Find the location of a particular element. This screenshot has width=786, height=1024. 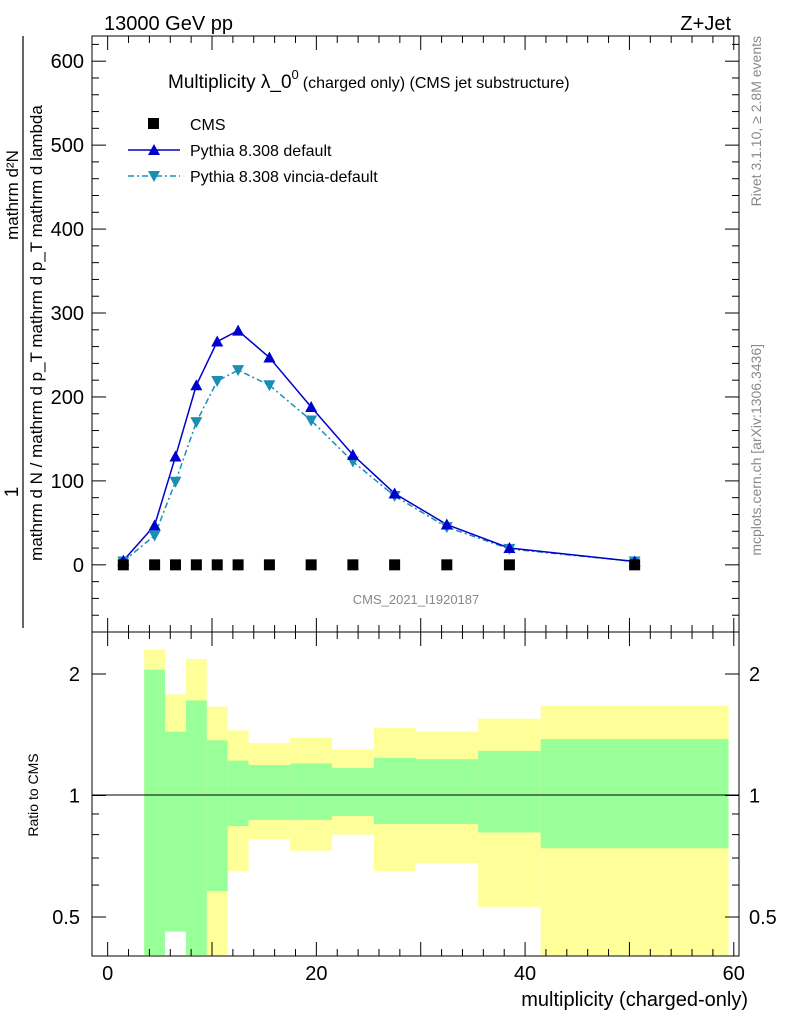

y-label-numerator: 1 is located at coordinates (12, 492).